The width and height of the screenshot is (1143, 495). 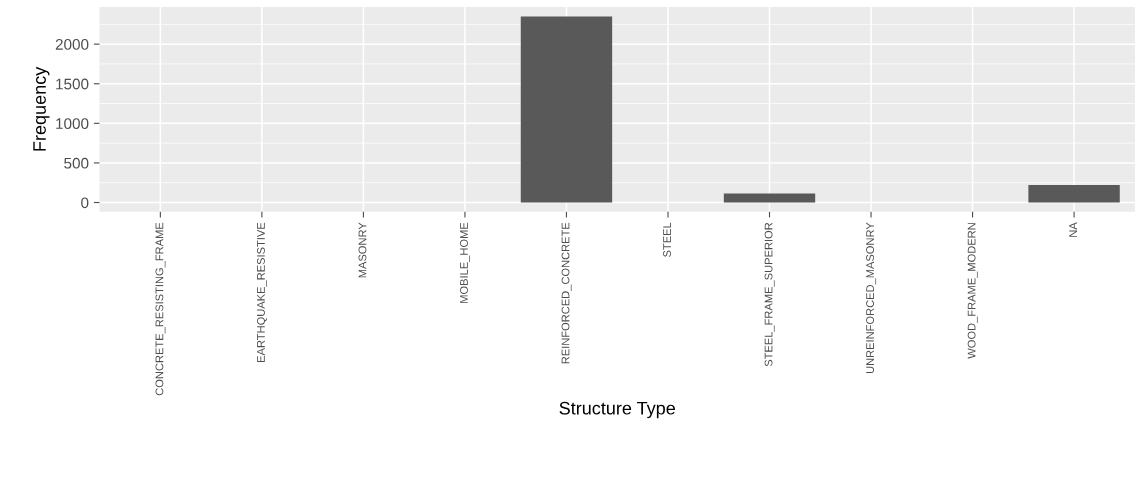 I want to click on x-tick-label: STEEL, so click(x=667, y=239).